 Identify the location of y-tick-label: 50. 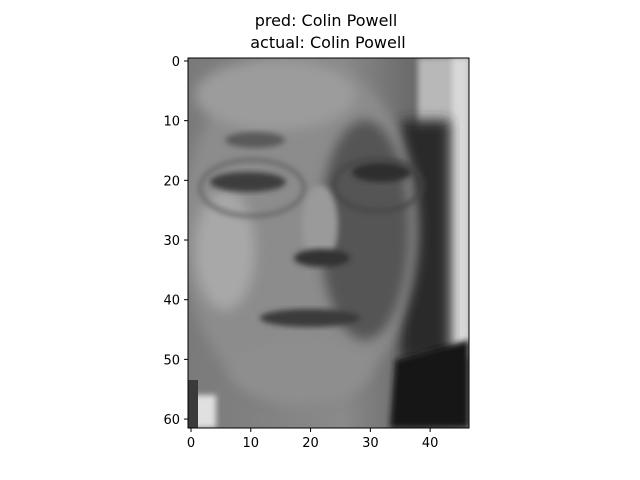
(171, 360).